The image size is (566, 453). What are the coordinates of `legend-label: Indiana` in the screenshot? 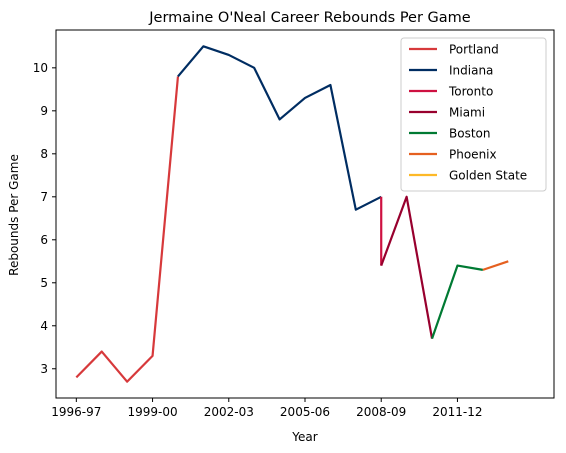 It's located at (471, 71).